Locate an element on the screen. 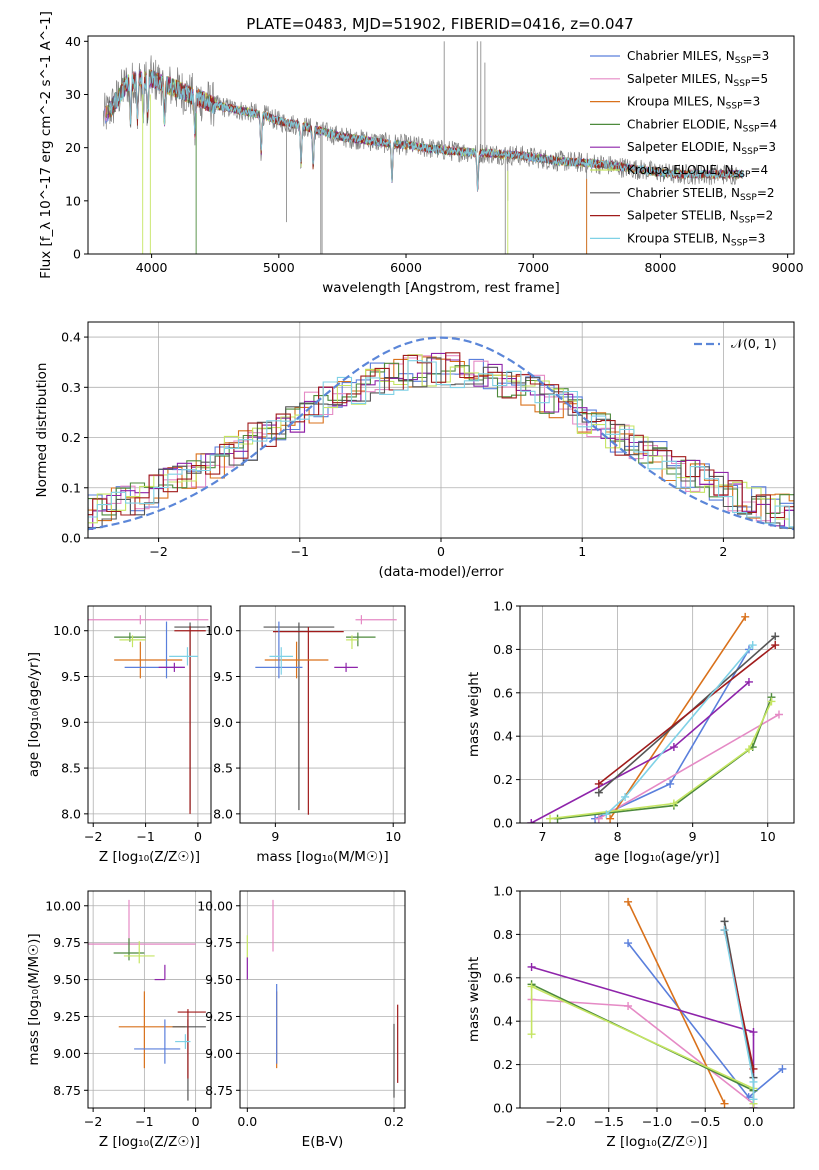  x-tick-label: 6000 is located at coordinates (406, 267).